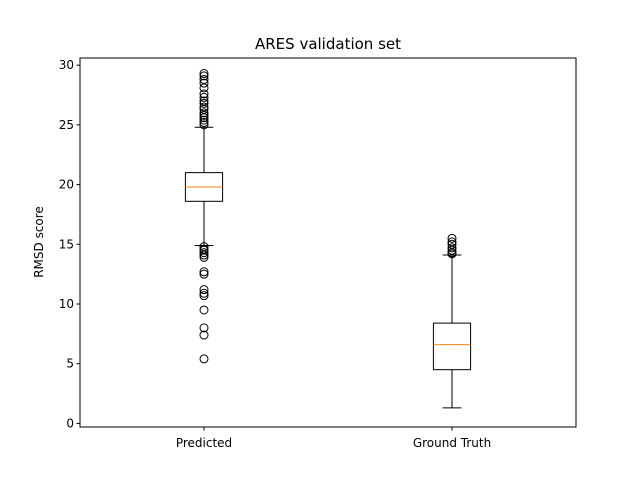 The image size is (640, 480). I want to click on x-tick-label: Ground Truth, so click(452, 443).